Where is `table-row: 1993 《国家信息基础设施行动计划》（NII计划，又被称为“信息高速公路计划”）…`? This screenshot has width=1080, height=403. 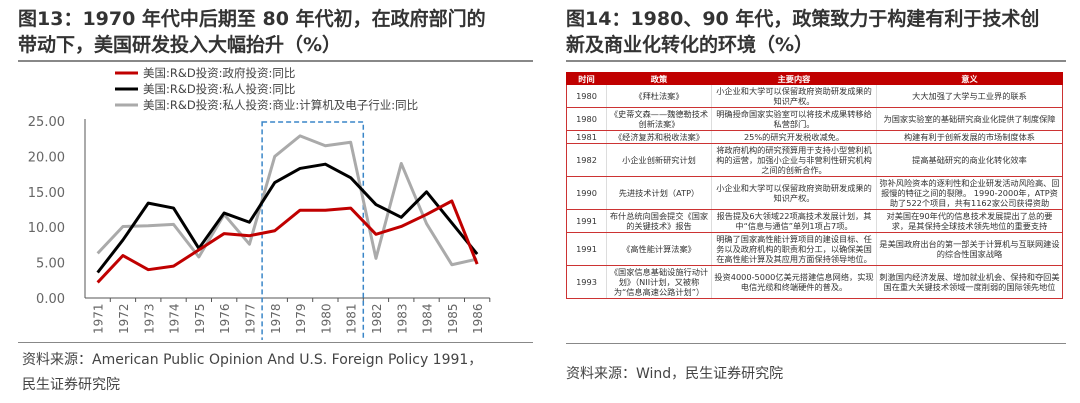
table-row: 1993 《国家信息基础设施行动计划》（NII计划，又被称为“信息高速公路计划”）… is located at coordinates (814, 282).